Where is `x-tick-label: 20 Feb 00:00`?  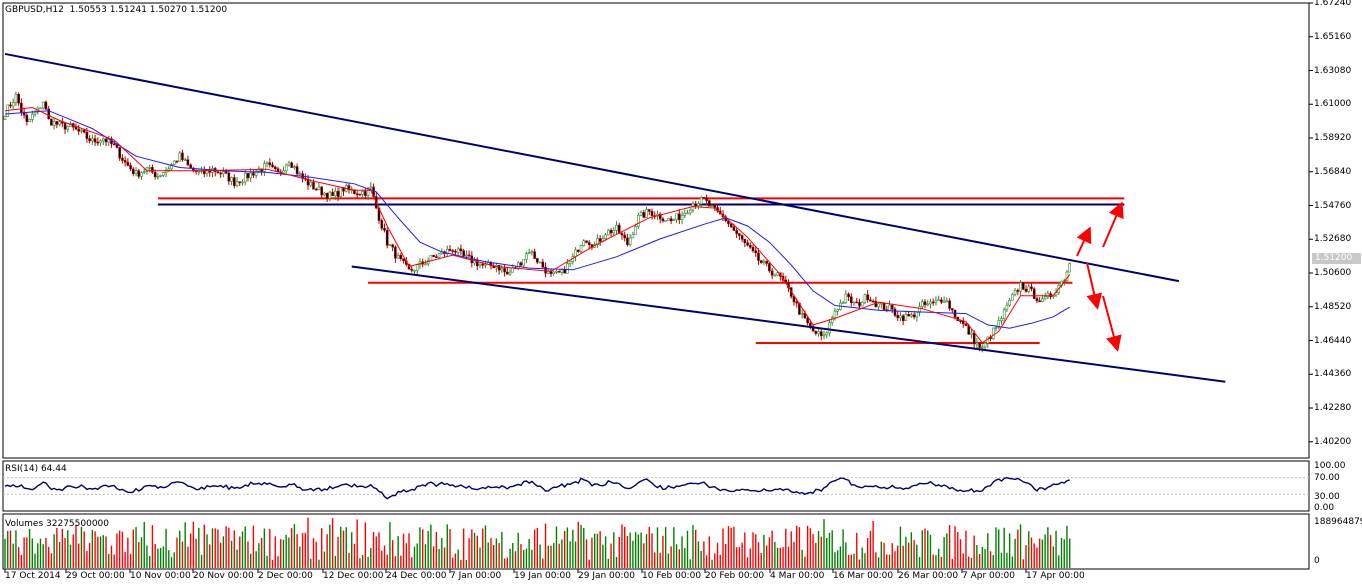
x-tick-label: 20 Feb 00:00 is located at coordinates (735, 576).